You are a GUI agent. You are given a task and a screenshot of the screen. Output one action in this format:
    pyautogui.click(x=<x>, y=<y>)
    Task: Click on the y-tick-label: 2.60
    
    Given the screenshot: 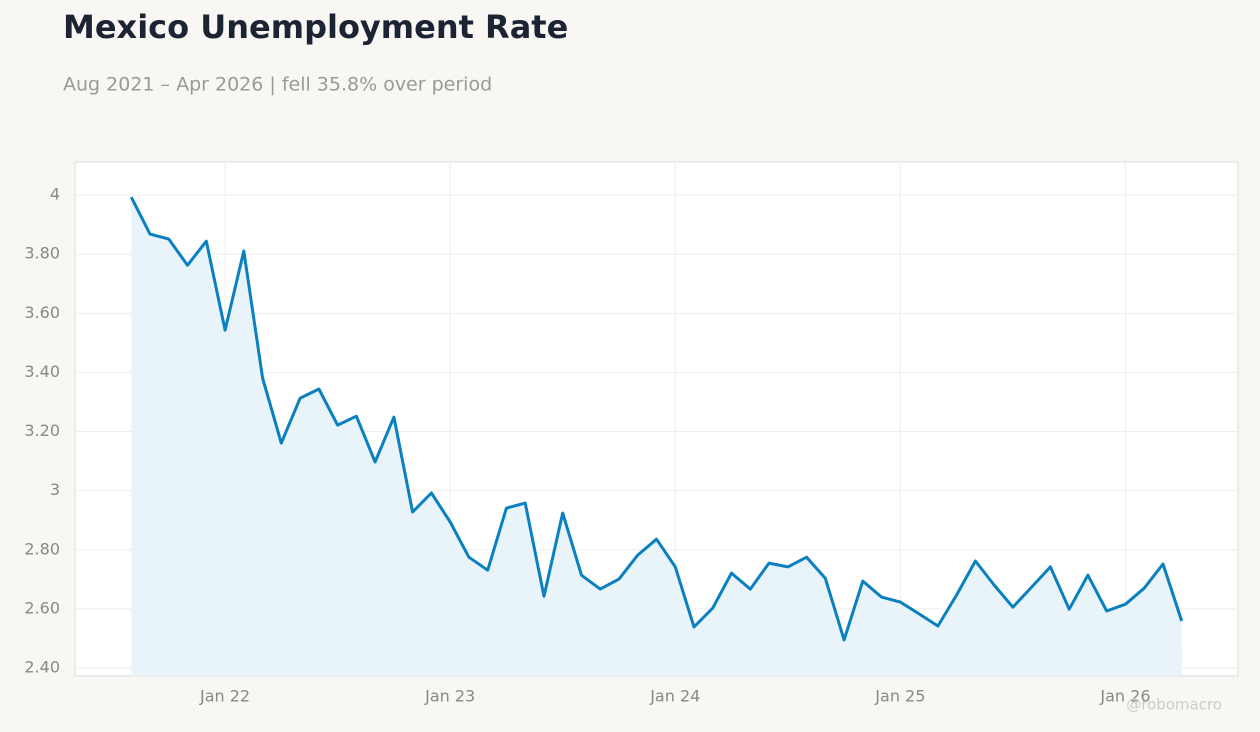 What is the action you would take?
    pyautogui.click(x=42, y=607)
    